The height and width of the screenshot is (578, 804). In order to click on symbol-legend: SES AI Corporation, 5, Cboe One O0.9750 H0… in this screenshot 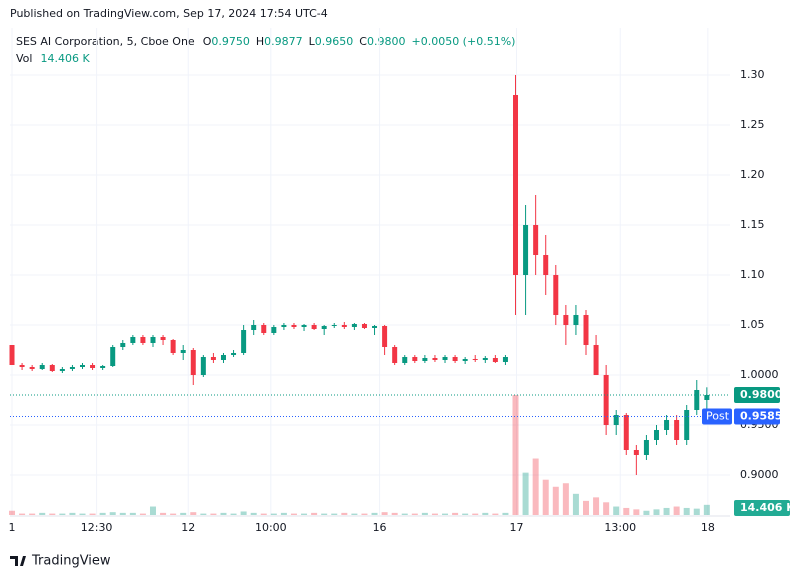, I will do `click(265, 41)`.